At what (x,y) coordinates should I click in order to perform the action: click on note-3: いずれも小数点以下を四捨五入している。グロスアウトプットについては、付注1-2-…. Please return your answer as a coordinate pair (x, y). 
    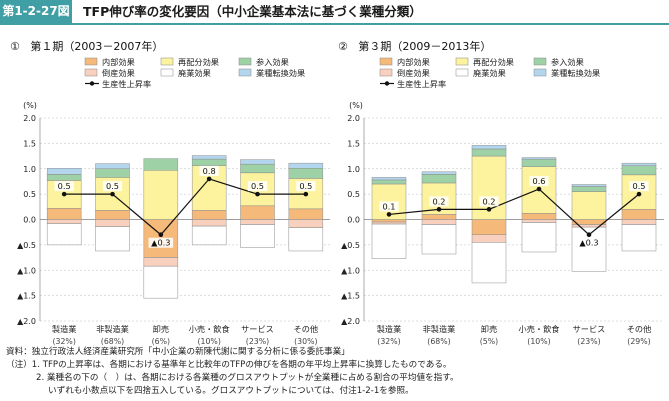
    Looking at the image, I should click on (231, 391).